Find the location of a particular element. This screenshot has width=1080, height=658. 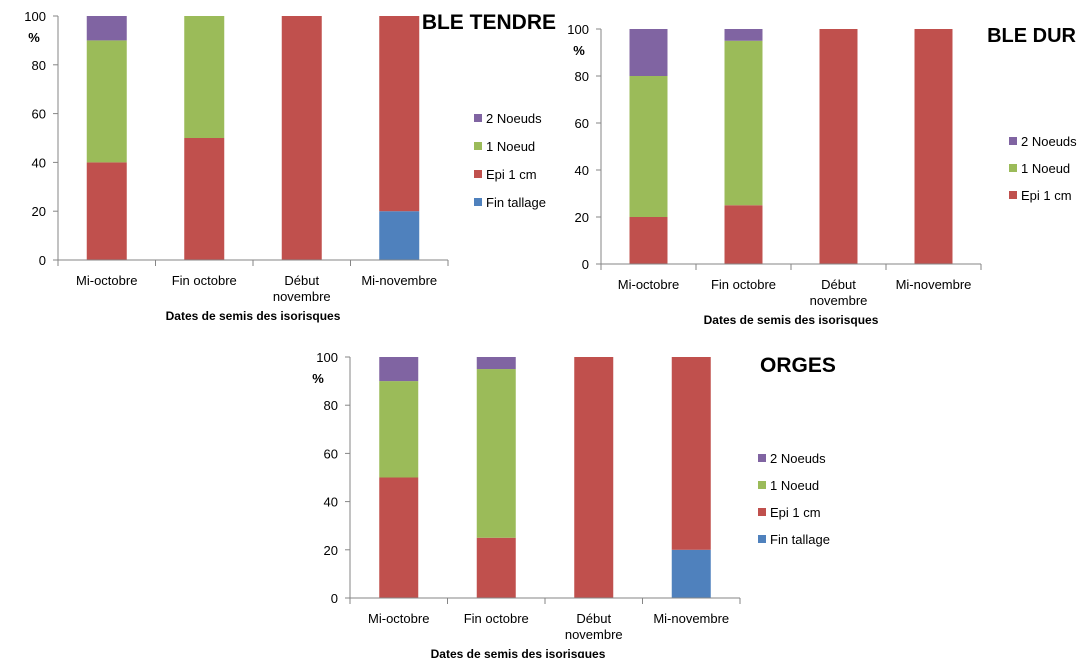

chart-title: BLE DUR is located at coordinates (1031, 36).